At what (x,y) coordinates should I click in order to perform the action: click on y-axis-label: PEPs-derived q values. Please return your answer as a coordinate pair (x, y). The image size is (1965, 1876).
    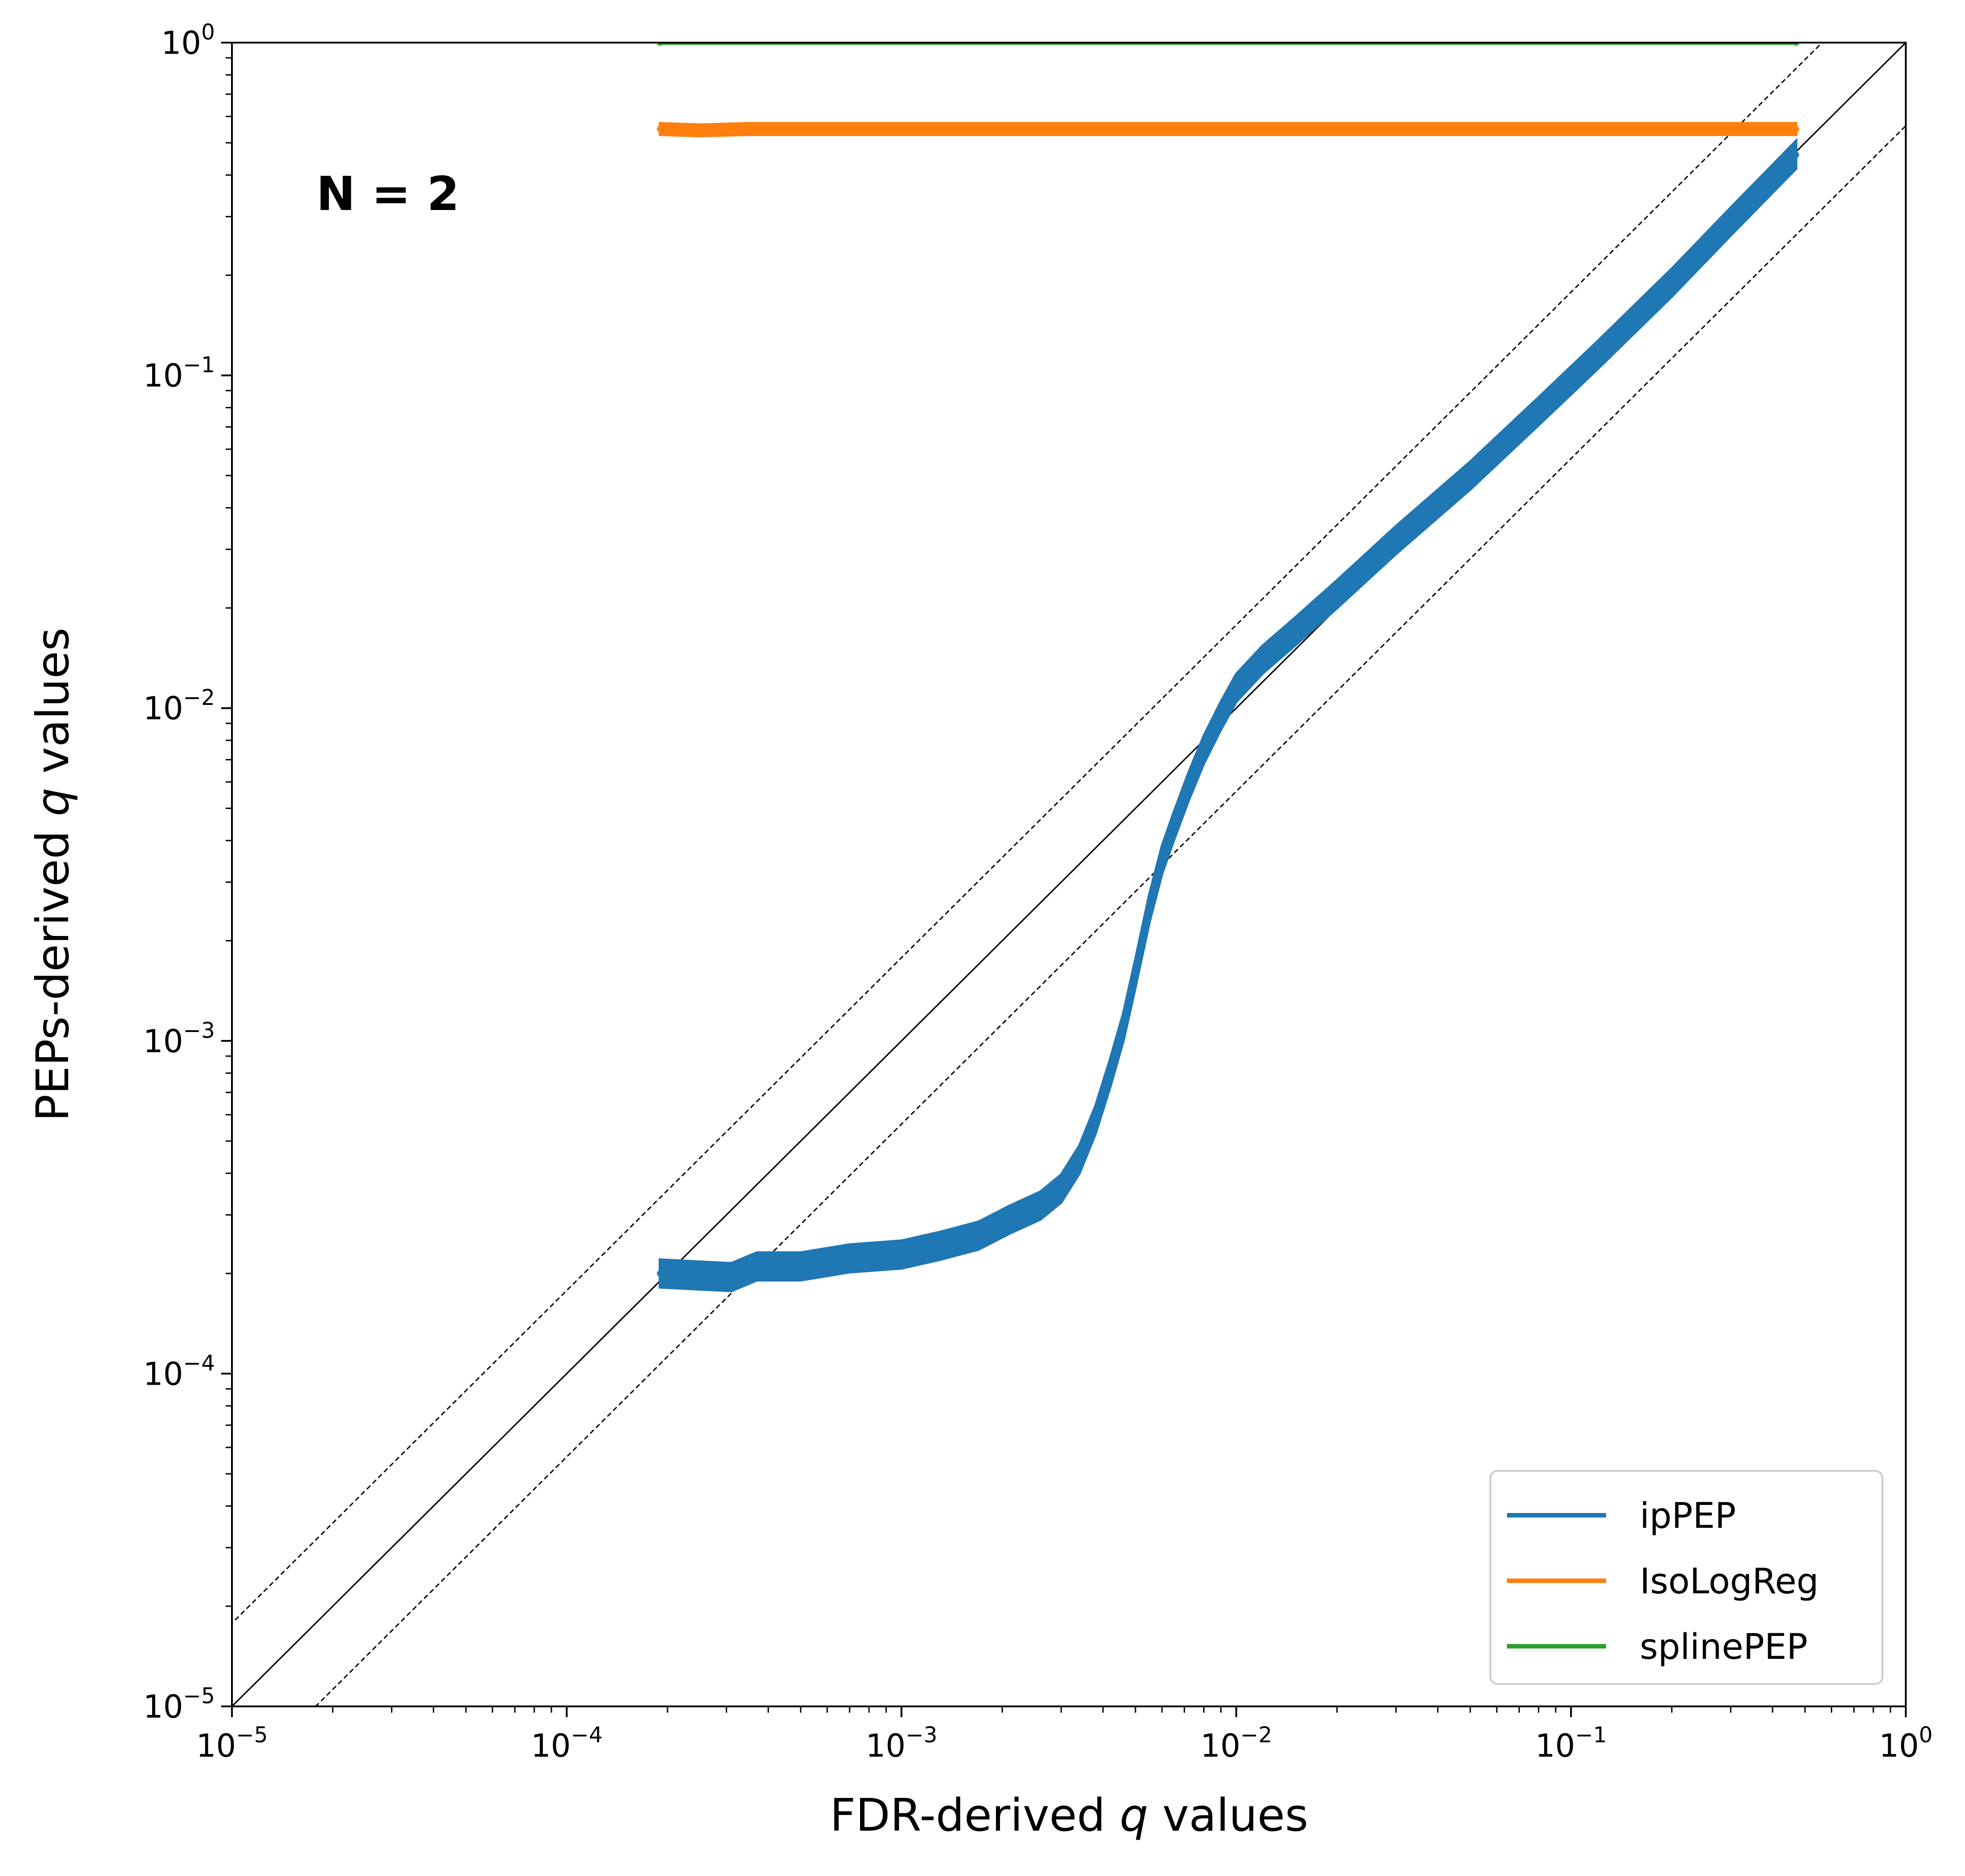
    Looking at the image, I should click on (53, 875).